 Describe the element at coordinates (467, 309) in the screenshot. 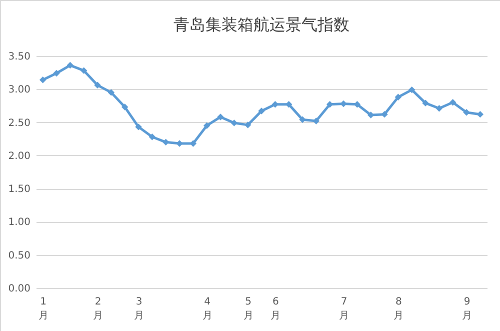

I see `x-tick-label: 9月` at that location.